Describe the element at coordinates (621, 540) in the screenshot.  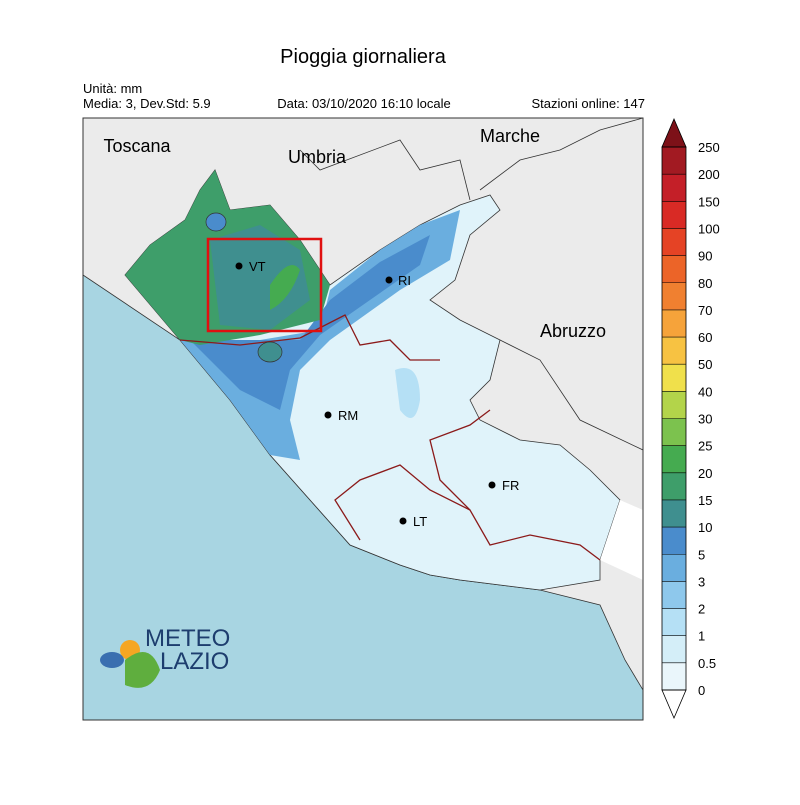
I see `no-rain` at that location.